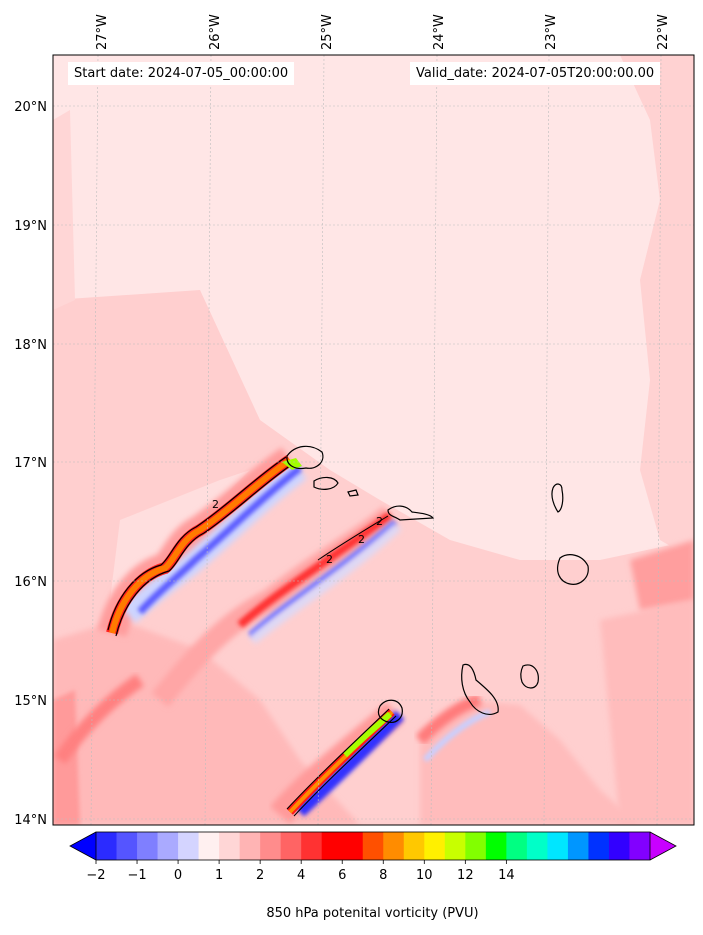  I want to click on island-sao-nicolau, so click(411, 513).